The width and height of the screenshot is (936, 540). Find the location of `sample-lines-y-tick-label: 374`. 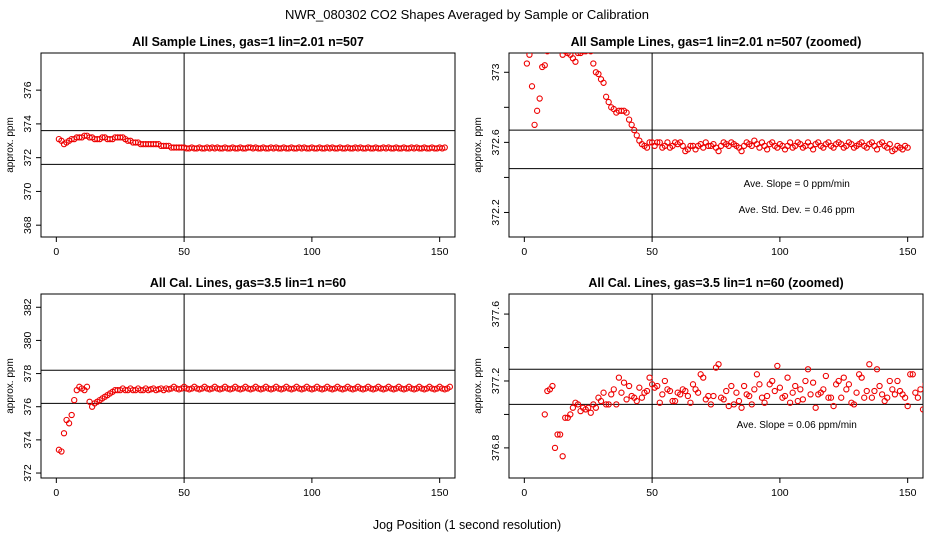

sample-lines-y-tick-label: 374 is located at coordinates (28, 124).